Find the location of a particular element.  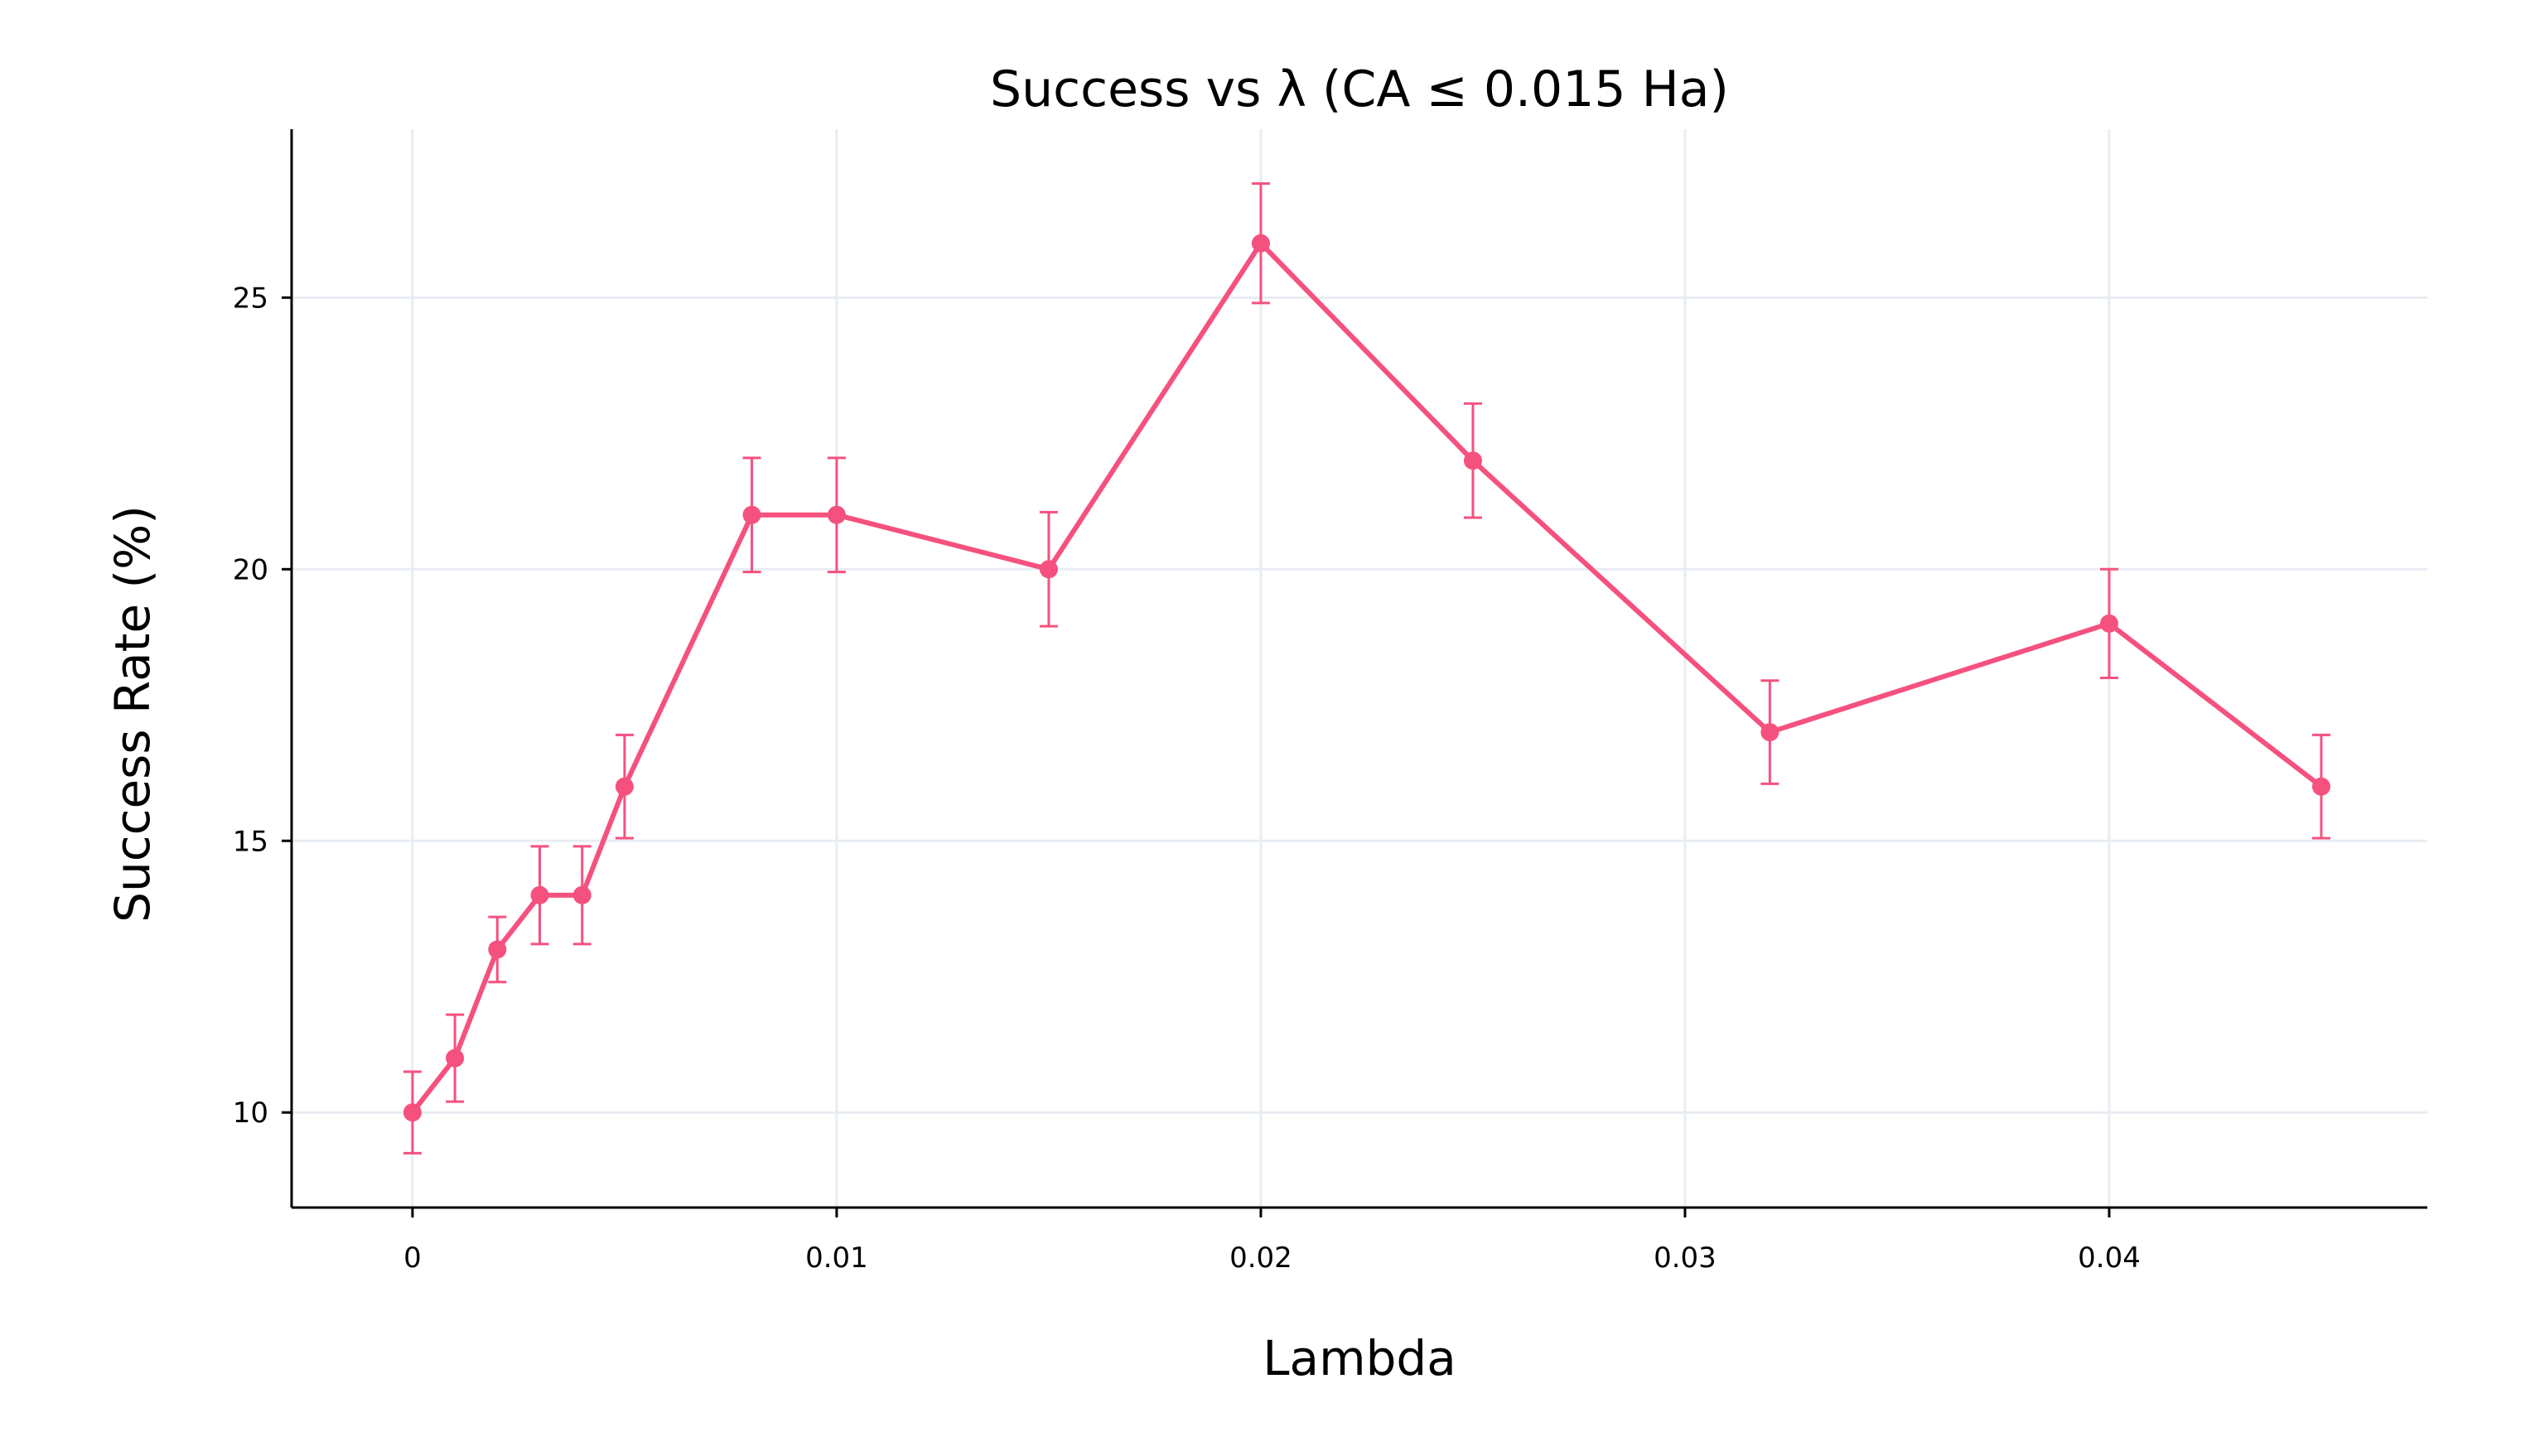

x-tick-label: 0.01 is located at coordinates (836, 1258).